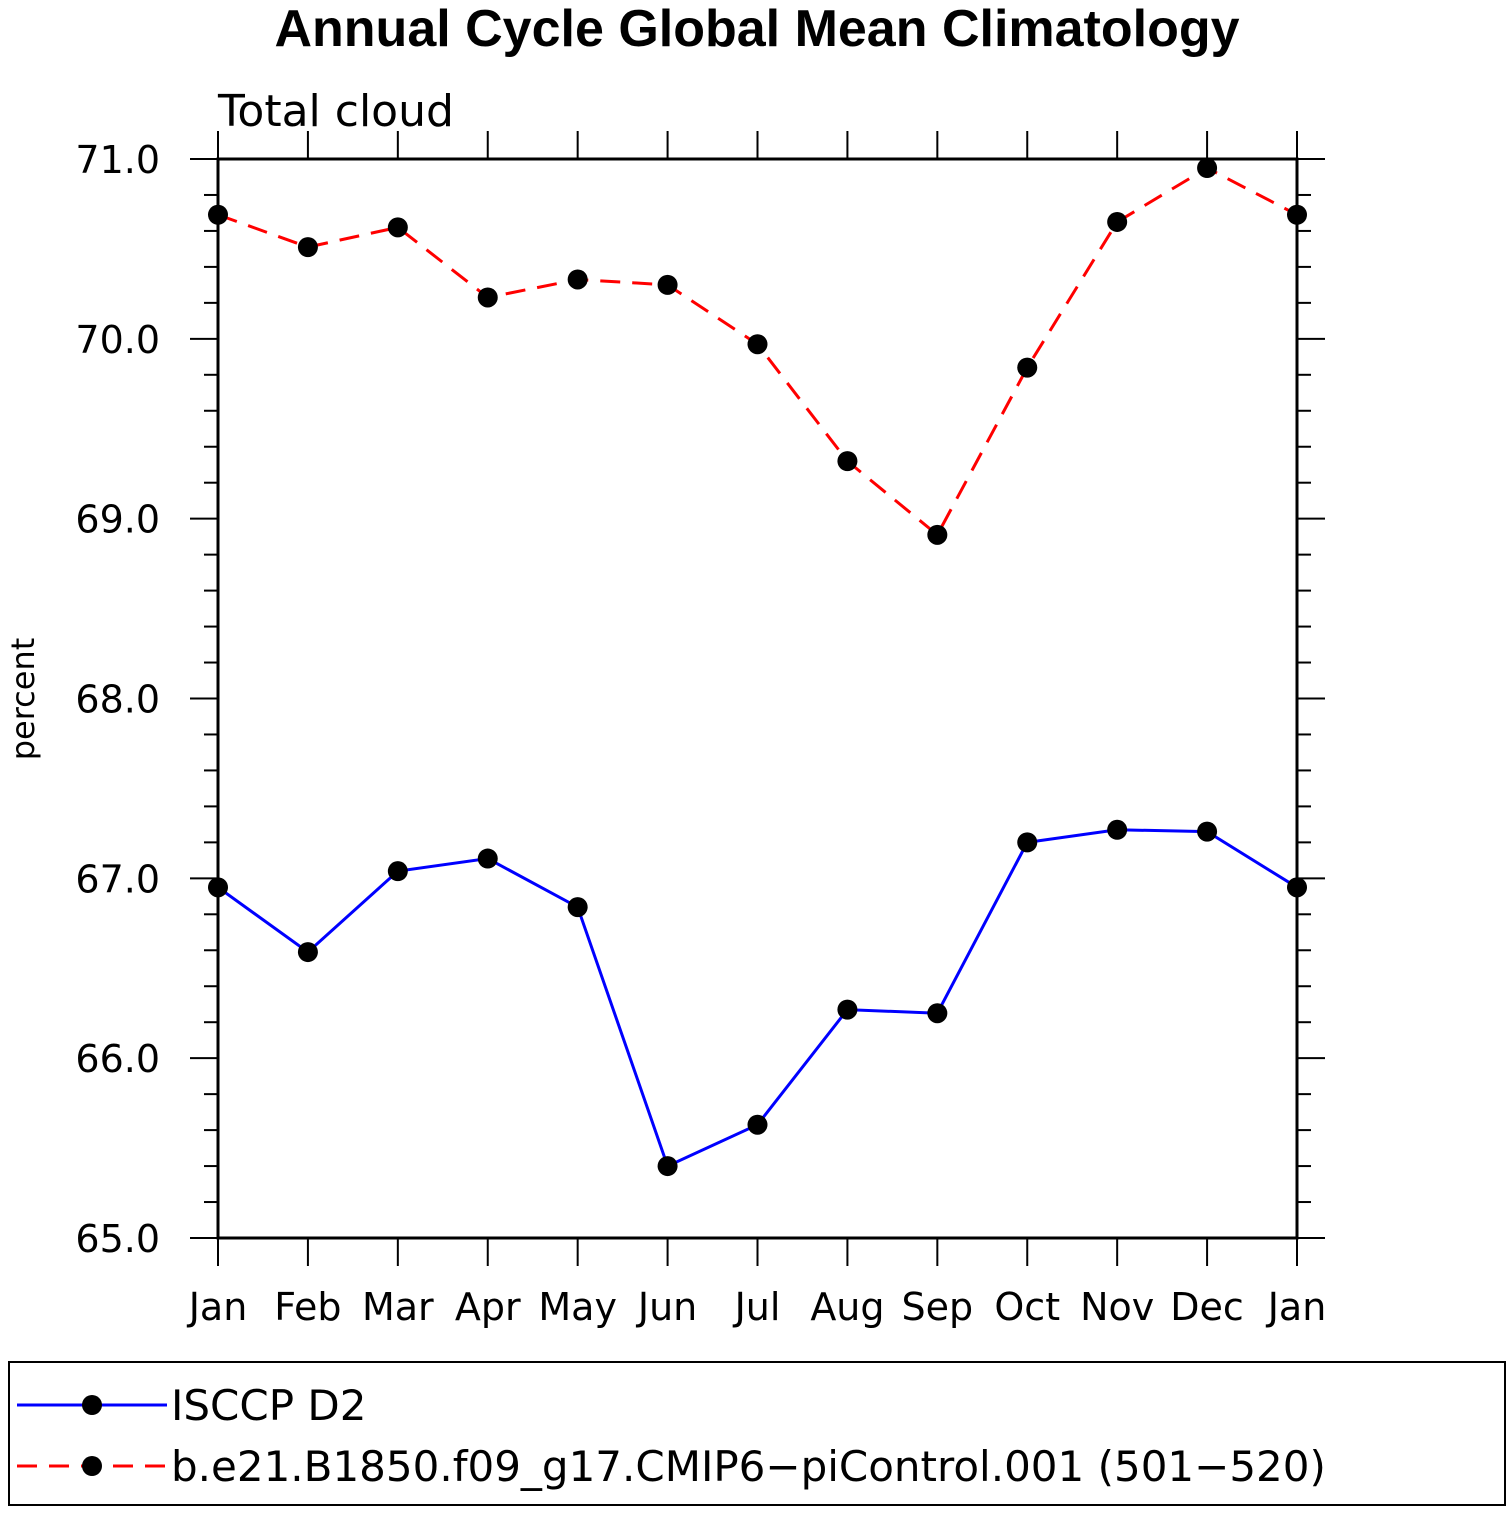 The width and height of the screenshot is (1512, 1513). Describe the element at coordinates (268, 1405) in the screenshot. I see `legend-label: ISCCP D2` at that location.